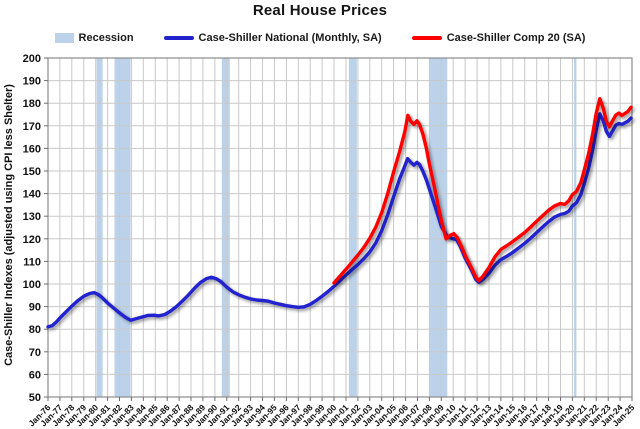 Image resolution: width=640 pixels, height=429 pixels. Describe the element at coordinates (106, 38) in the screenshot. I see `legend-label-recession: Recession` at that location.